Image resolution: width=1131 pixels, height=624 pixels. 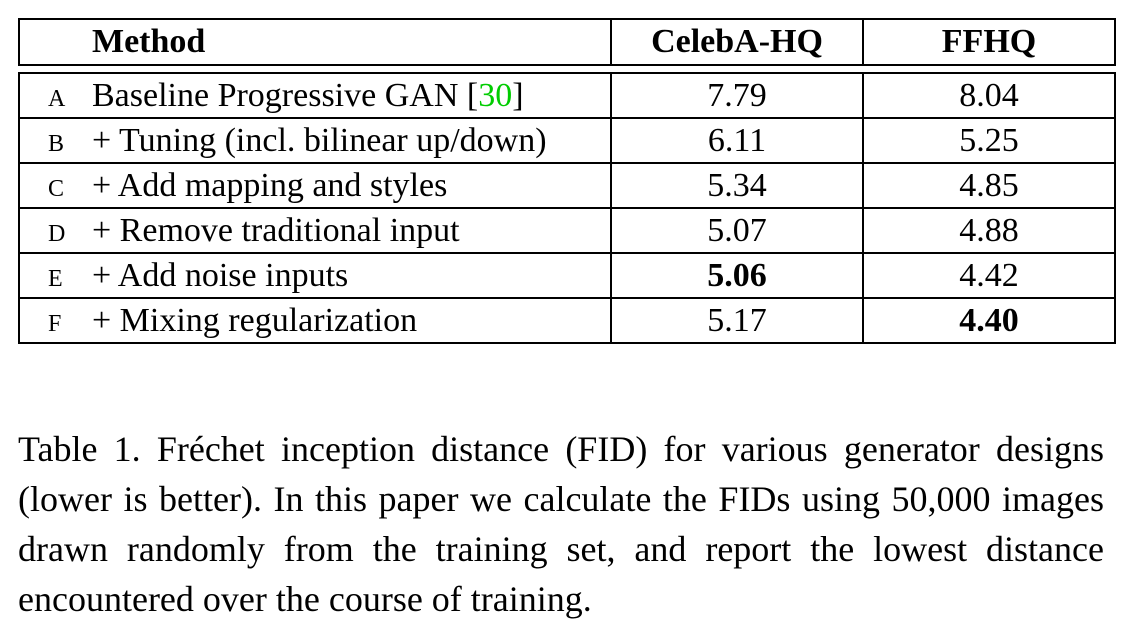 What do you see at coordinates (518, 95) in the screenshot?
I see `method-name-suffix: ]` at bounding box center [518, 95].